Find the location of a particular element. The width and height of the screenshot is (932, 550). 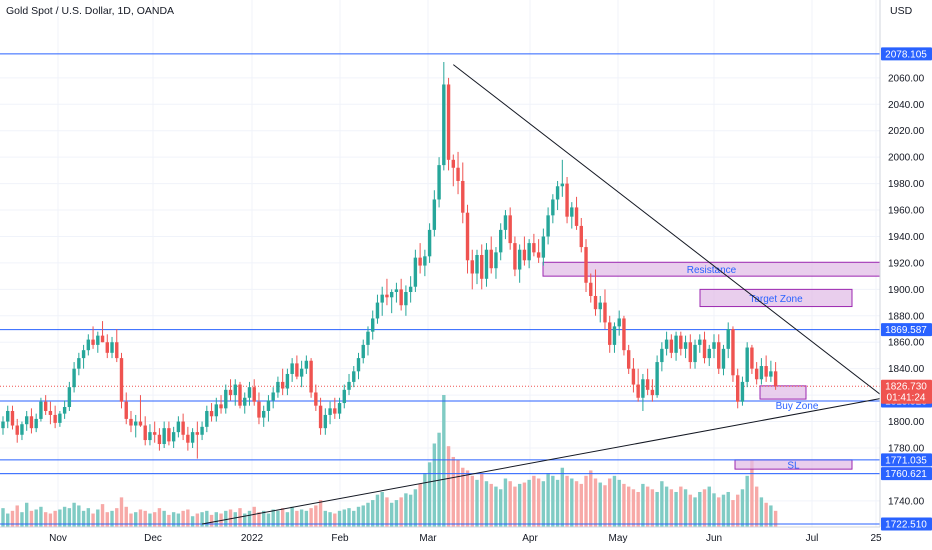

current-price-tag-bg is located at coordinates (906, 391).